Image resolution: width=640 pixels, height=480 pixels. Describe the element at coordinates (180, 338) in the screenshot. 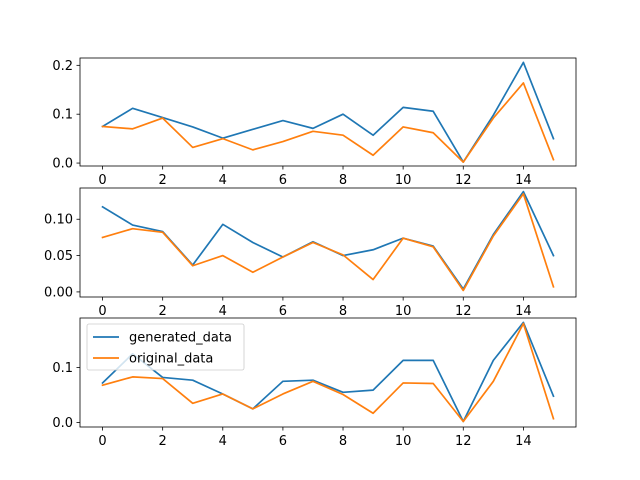

I see `legend-label: generated_data` at that location.